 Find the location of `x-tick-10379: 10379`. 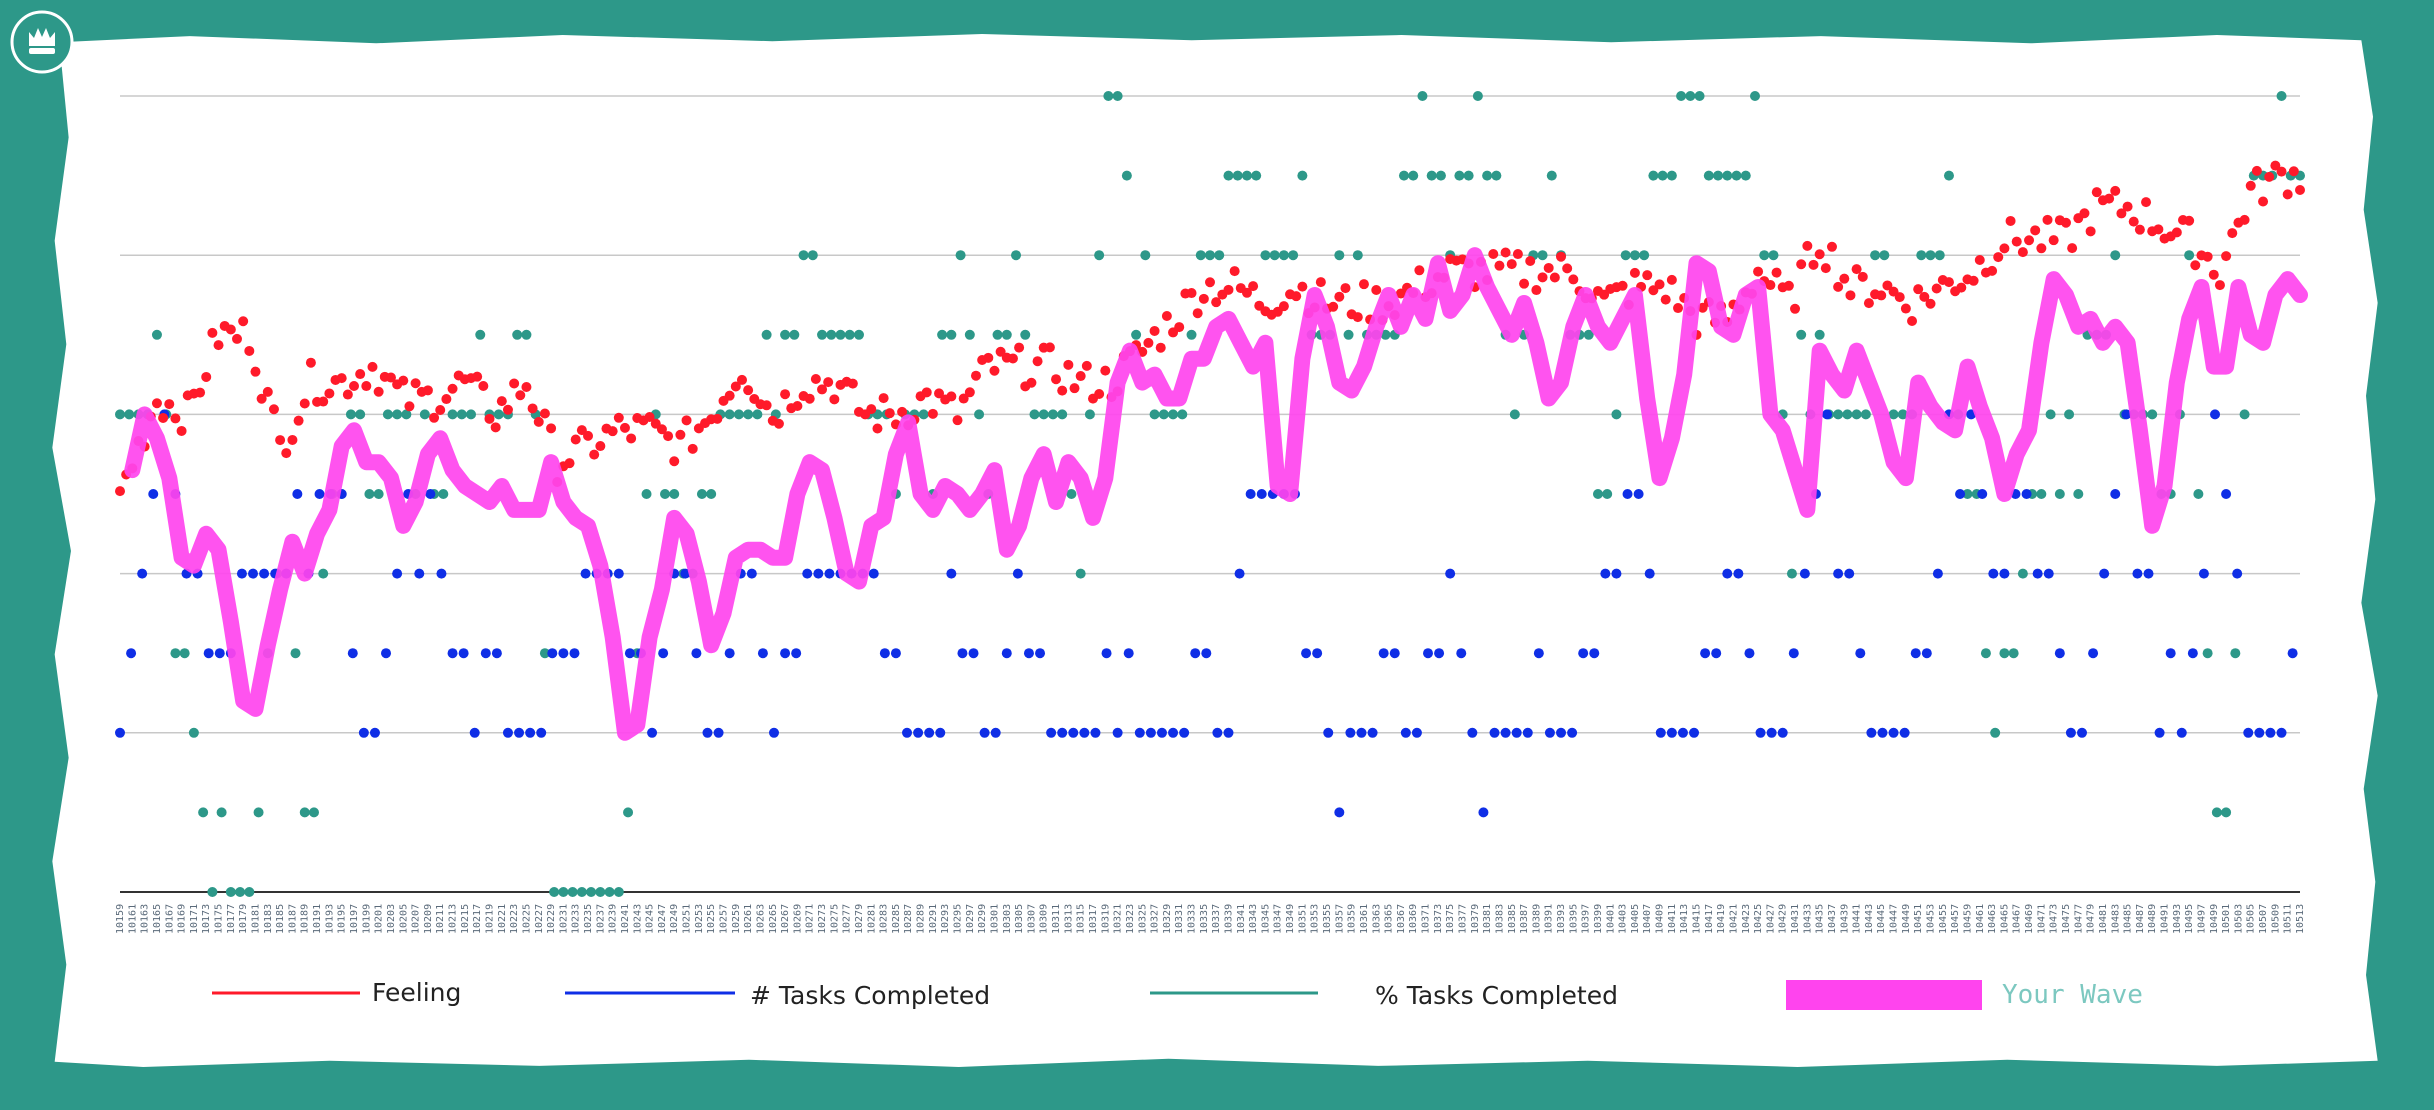

x-tick-10379: 10379 is located at coordinates (1475, 919).